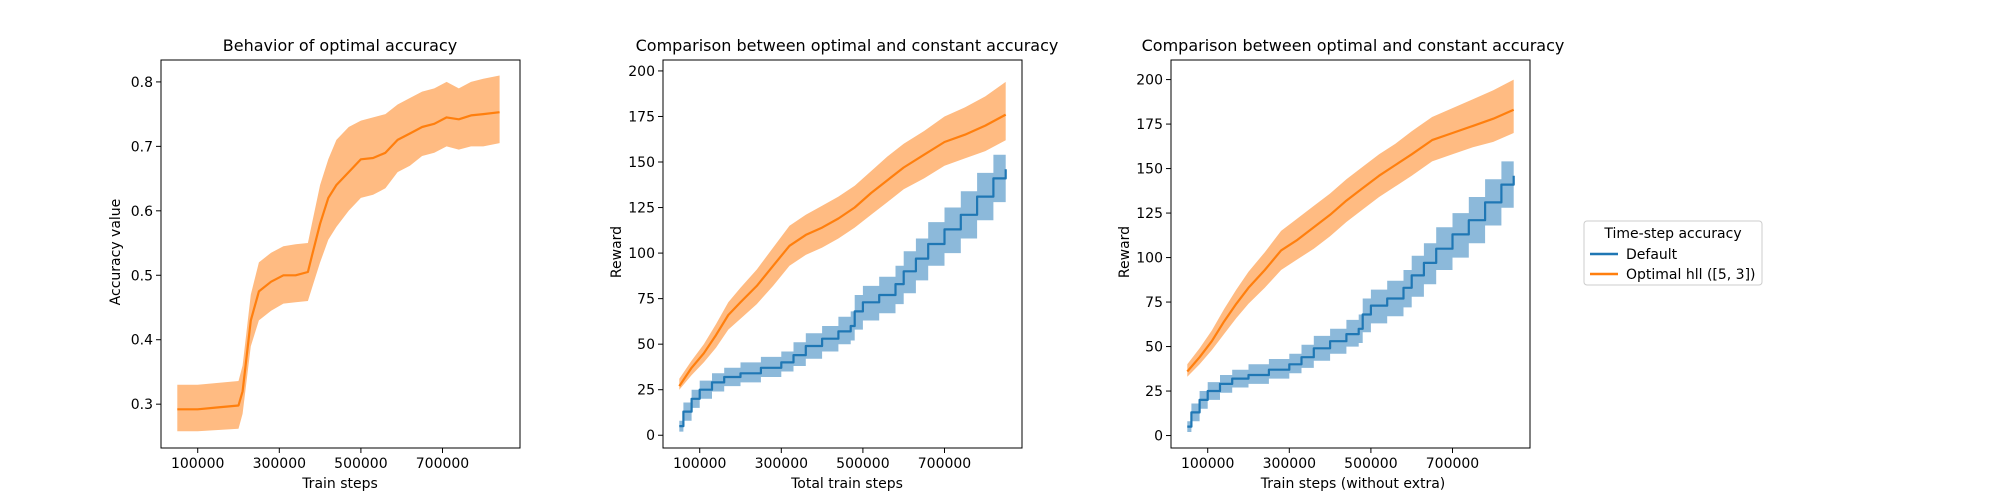 Image resolution: width=2000 pixels, height=500 pixels. I want to click on y-tick-label: 0.8, so click(142, 83).